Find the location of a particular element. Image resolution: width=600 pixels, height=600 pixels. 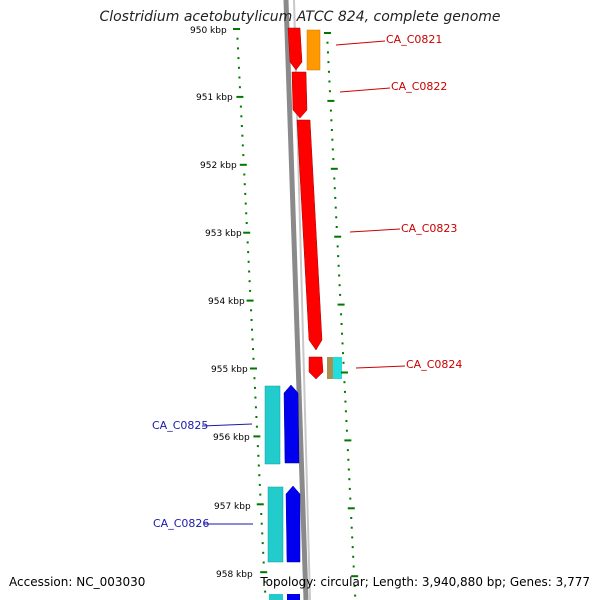

gene-bottom-blue is located at coordinates (293, 597).